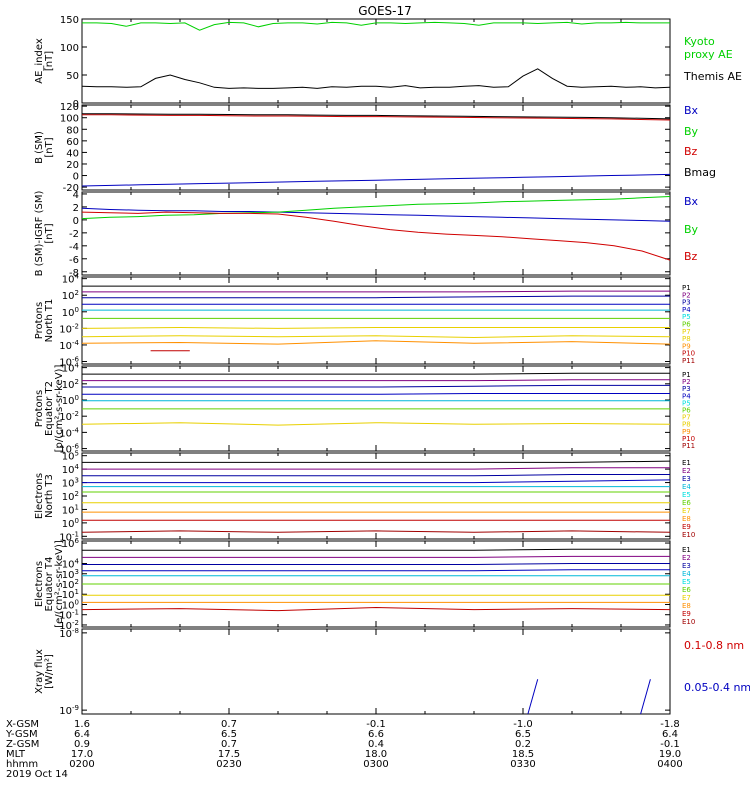 The width and height of the screenshot is (750, 804). What do you see at coordinates (82, 724) in the screenshot?
I see `x-axis-tick-value: 1.6` at bounding box center [82, 724].